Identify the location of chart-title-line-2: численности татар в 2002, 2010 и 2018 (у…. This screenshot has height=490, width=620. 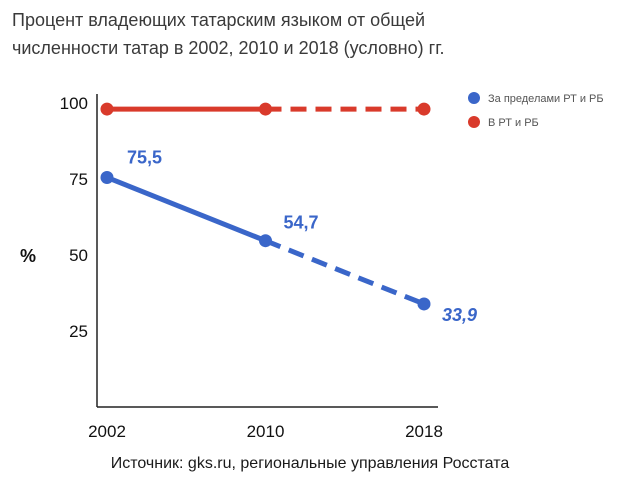
(228, 48).